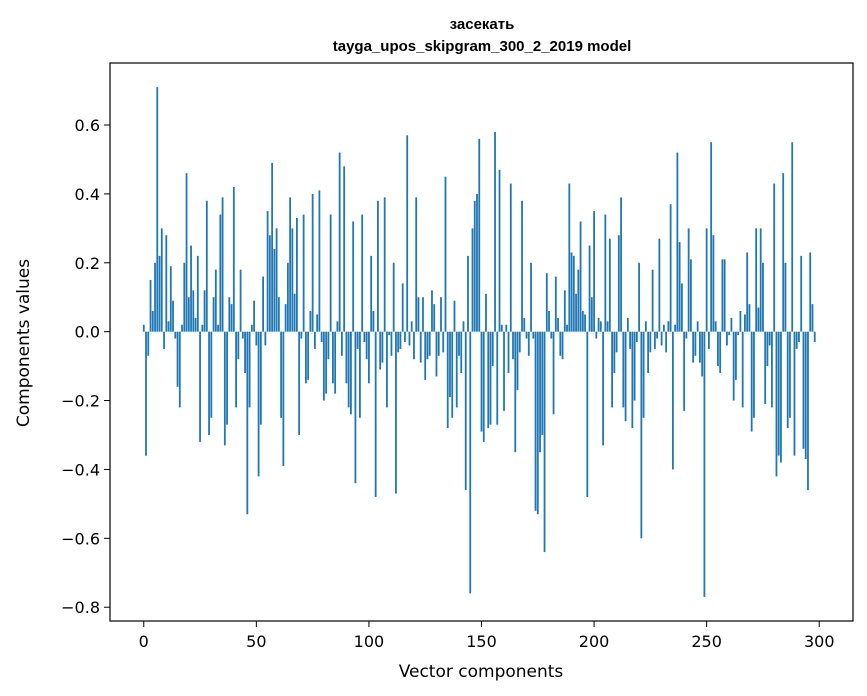  Describe the element at coordinates (80, 401) in the screenshot. I see `y-tick-label-3: −0.2` at that location.